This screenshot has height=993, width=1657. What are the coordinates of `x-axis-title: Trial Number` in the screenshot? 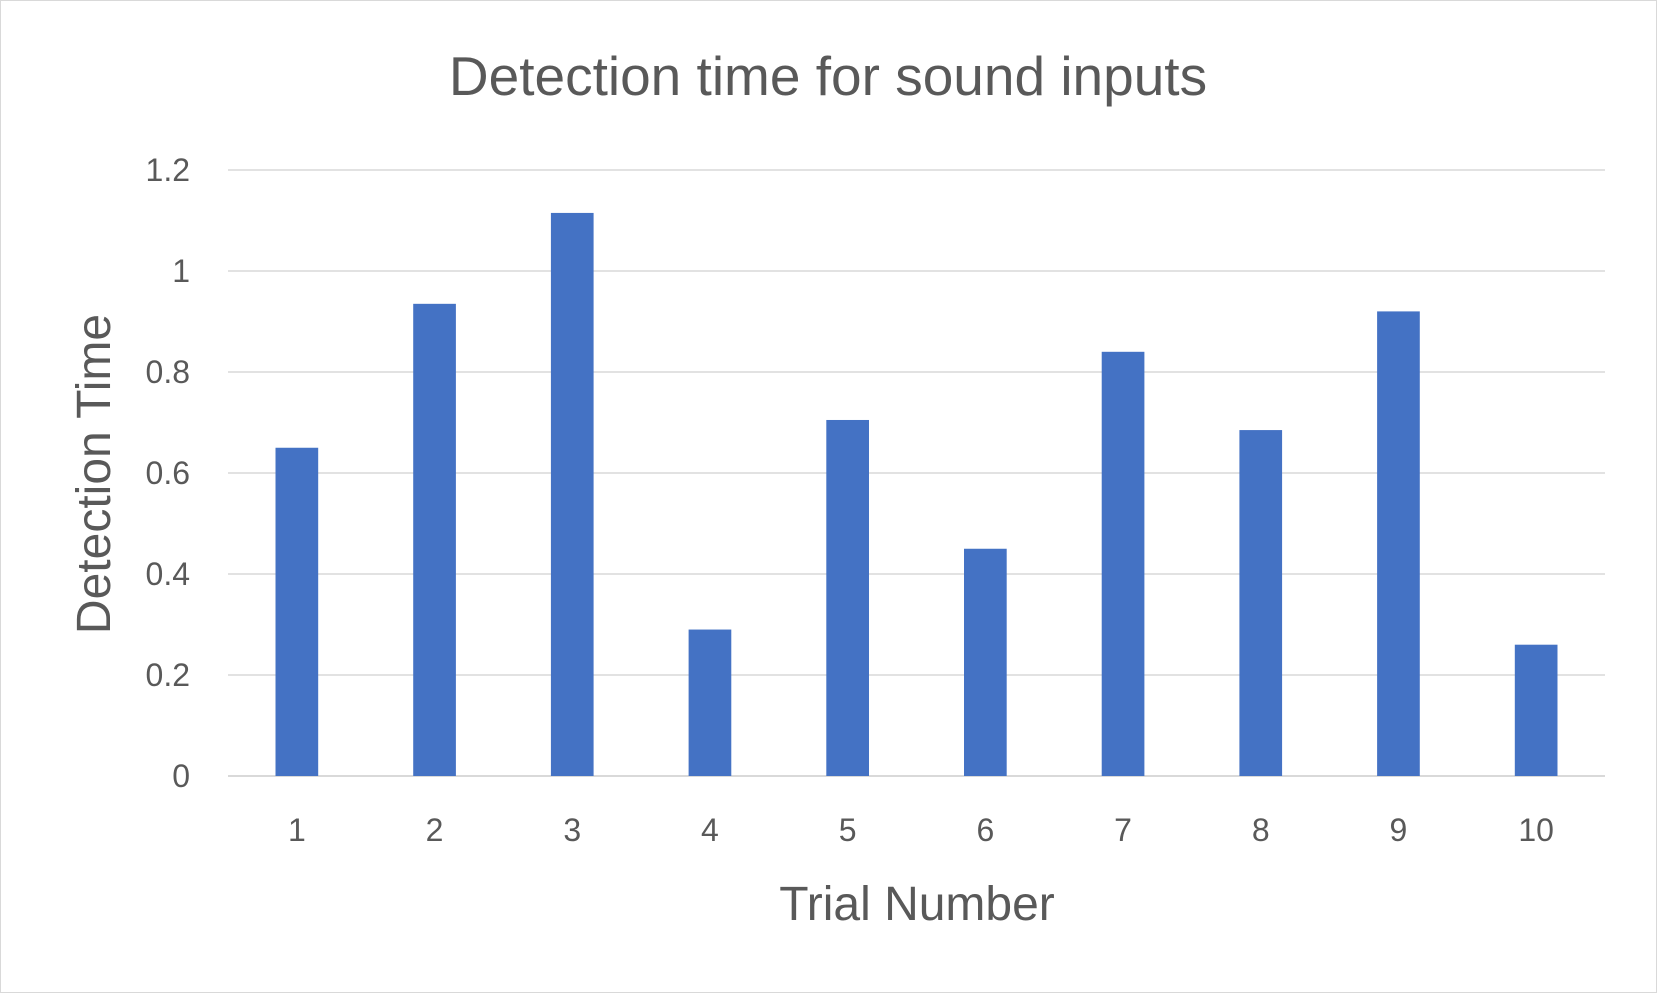 It's located at (917, 904).